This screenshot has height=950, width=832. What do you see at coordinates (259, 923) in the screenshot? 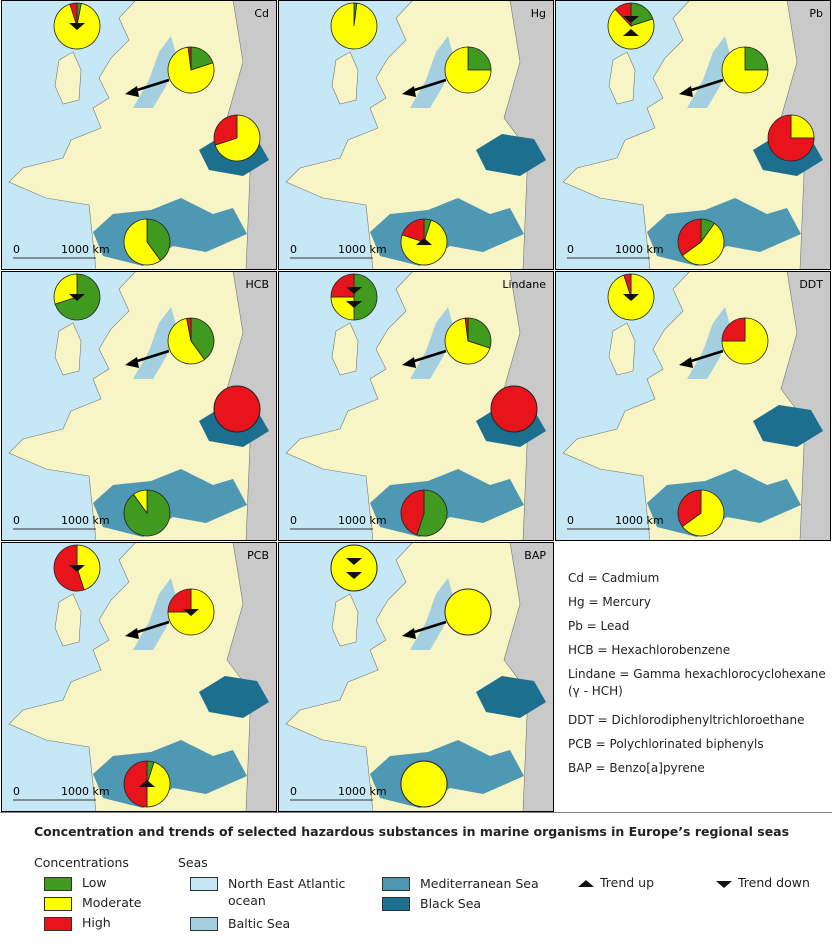
I see `legend-label: Baltic Sea` at bounding box center [259, 923].